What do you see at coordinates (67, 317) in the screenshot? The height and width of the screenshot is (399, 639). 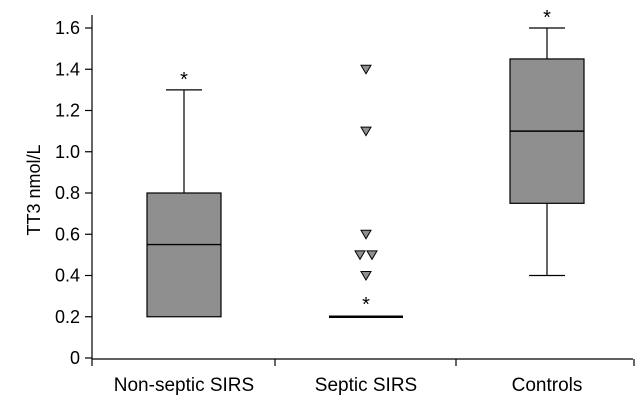 I see `y-tick-label: 0.2` at bounding box center [67, 317].